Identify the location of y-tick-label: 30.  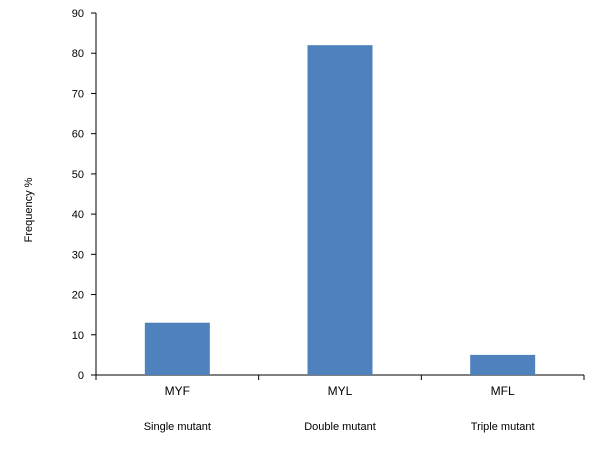
(78, 255).